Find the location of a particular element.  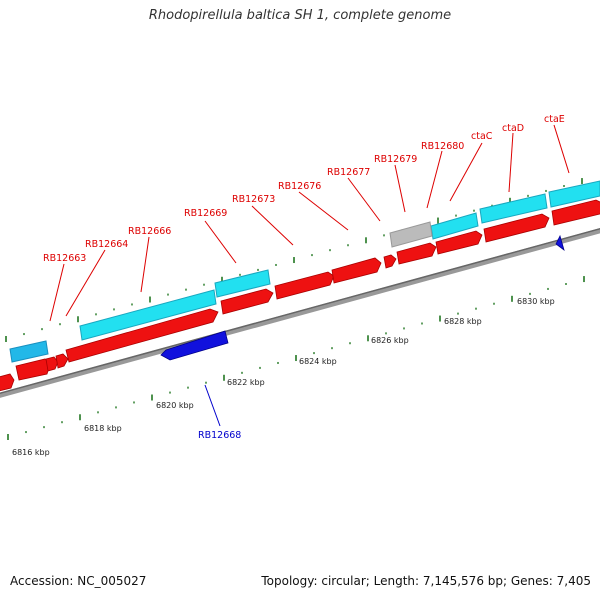

gene-label: RB12679 is located at coordinates (395, 159).